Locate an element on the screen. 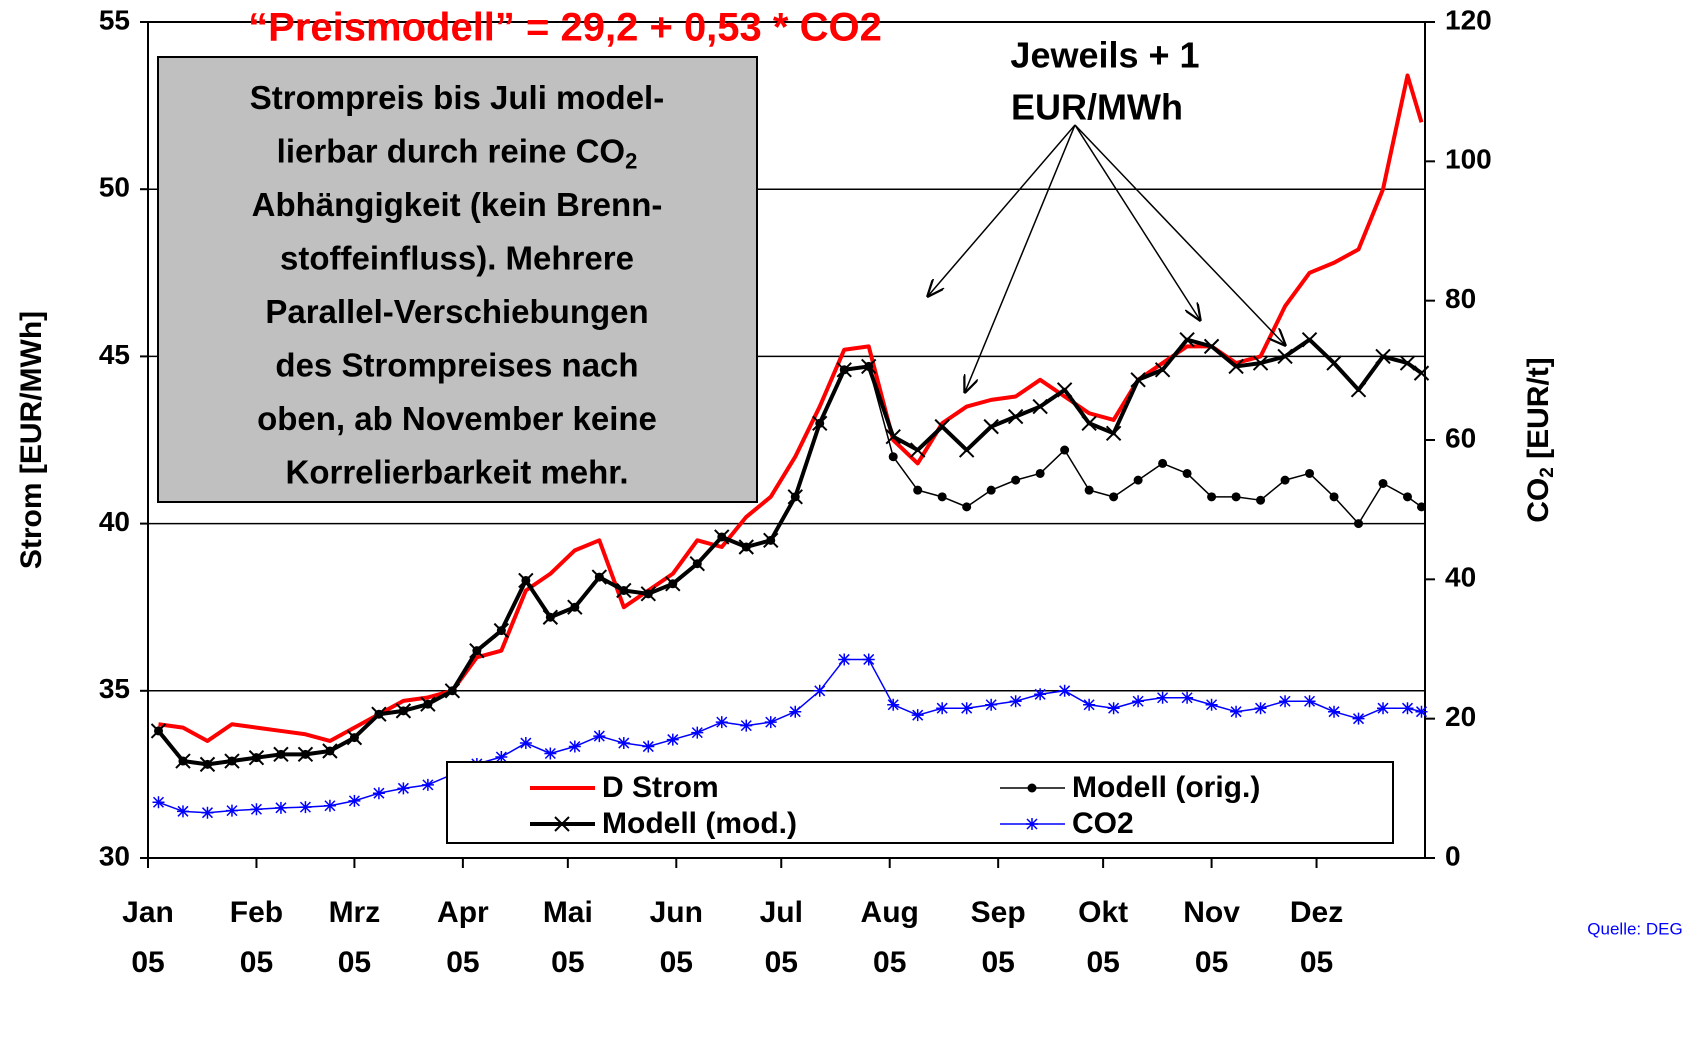  y2-tick-label: 20 is located at coordinates (1460, 716).